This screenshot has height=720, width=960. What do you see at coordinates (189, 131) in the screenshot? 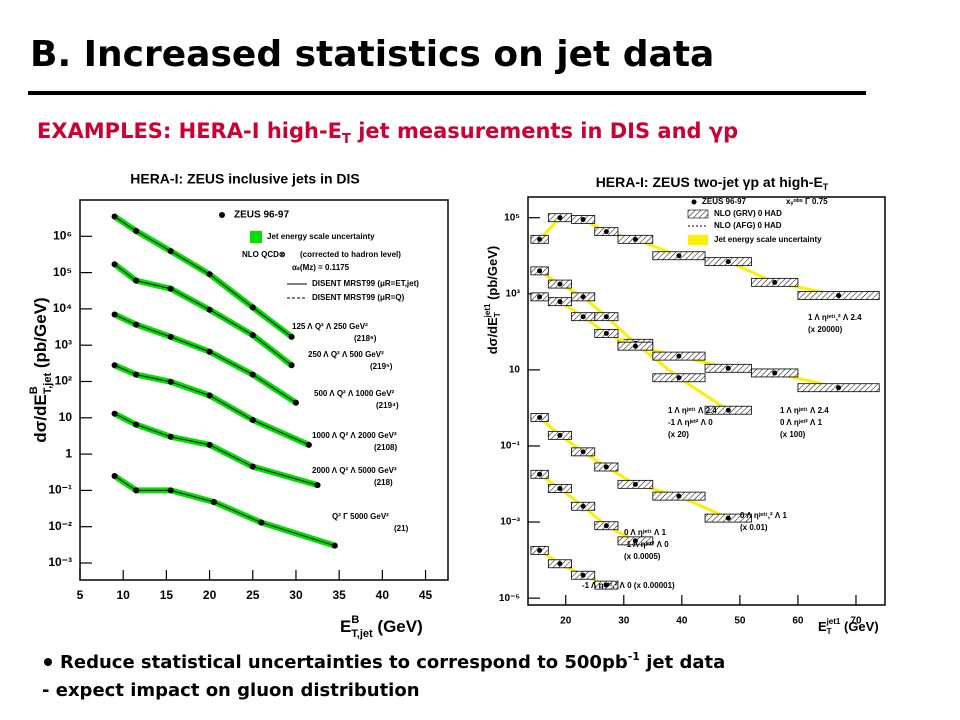
I see `subtitle-part: EXAMPLES: HERA-I high-E` at bounding box center [189, 131].